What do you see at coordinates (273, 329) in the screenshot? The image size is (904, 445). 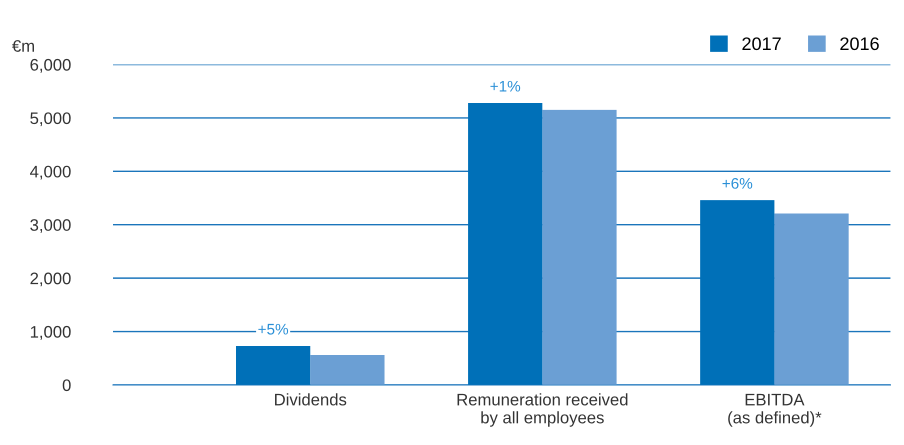 I see `annotation: +5%` at bounding box center [273, 329].